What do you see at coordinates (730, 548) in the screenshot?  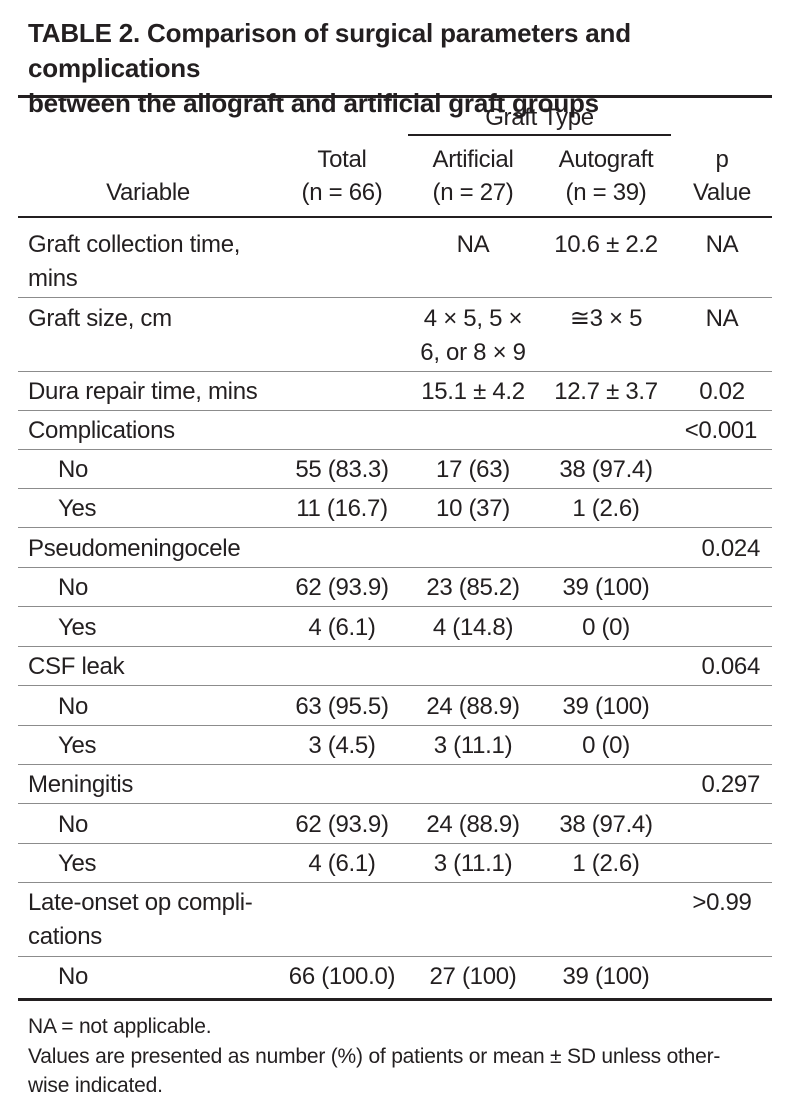 I see `cell-p: 0.024` at bounding box center [730, 548].